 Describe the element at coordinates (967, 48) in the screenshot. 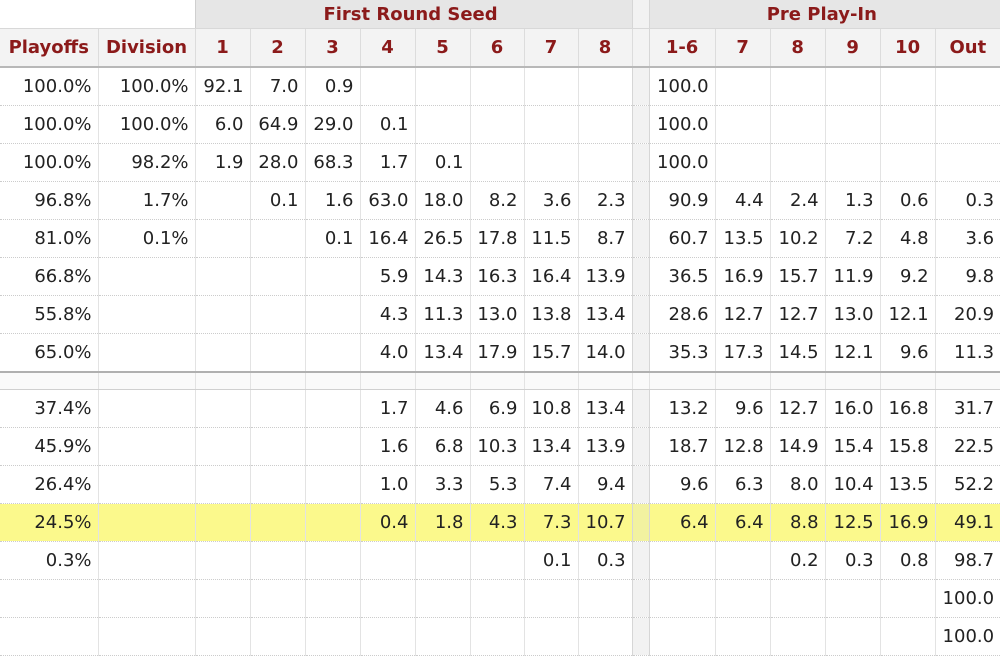

I see `column-header-pre: Out` at that location.